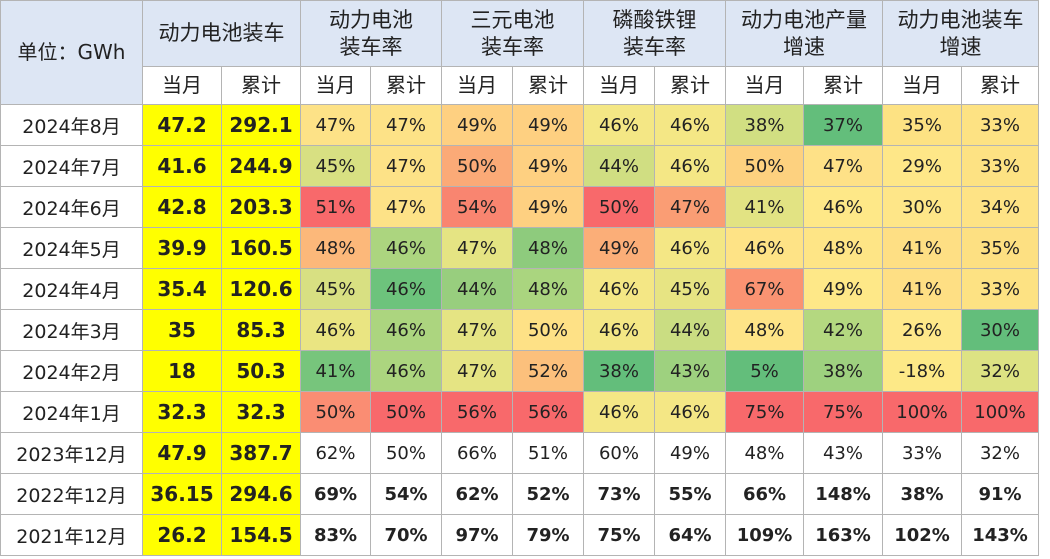 The width and height of the screenshot is (1050, 559). I want to click on percent-cell: 29%, so click(922, 166).